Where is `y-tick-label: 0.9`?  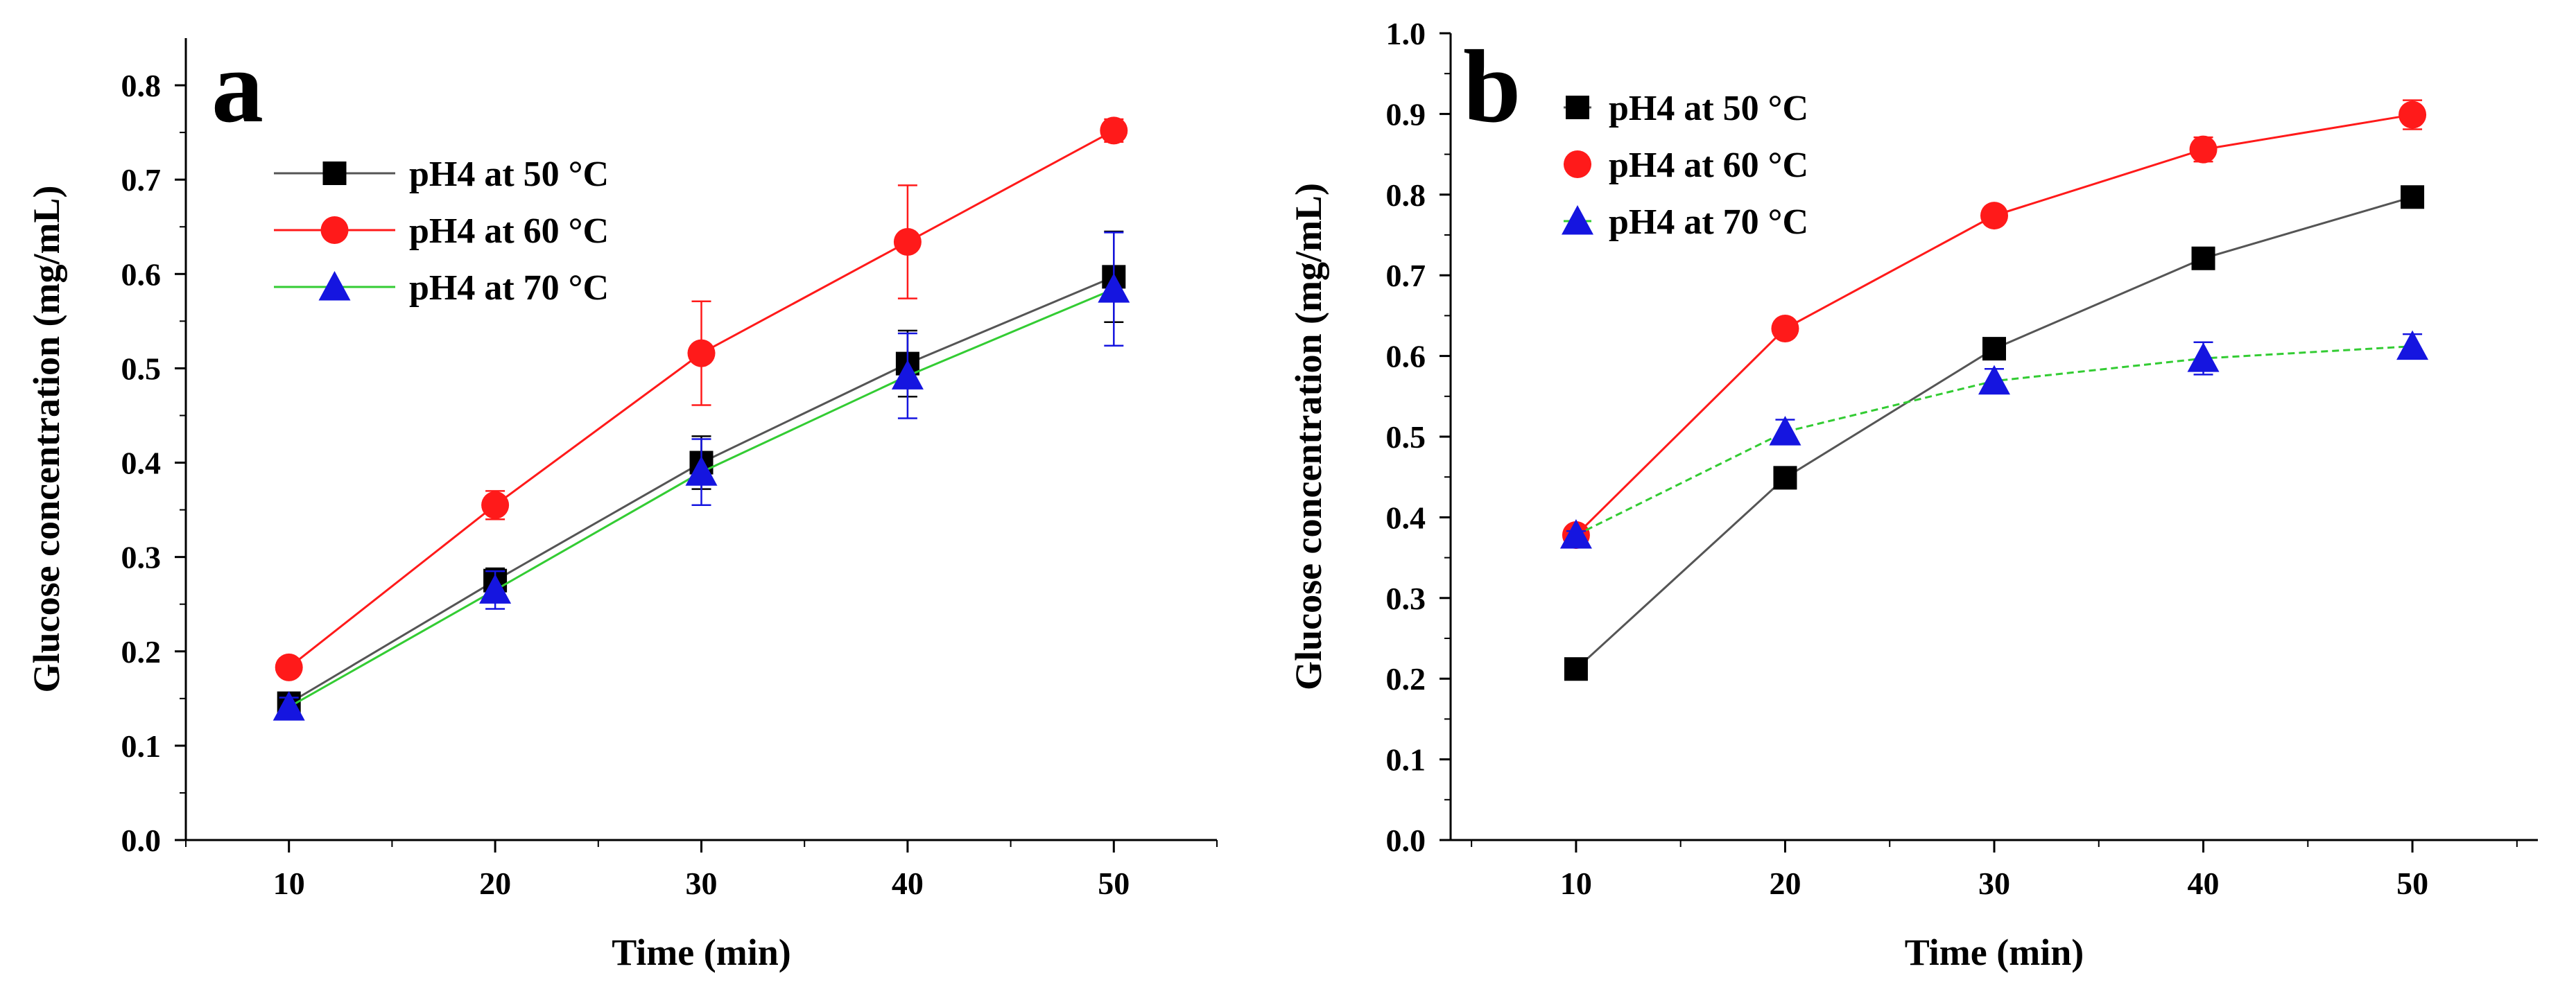
y-tick-label: 0.9 is located at coordinates (1406, 114).